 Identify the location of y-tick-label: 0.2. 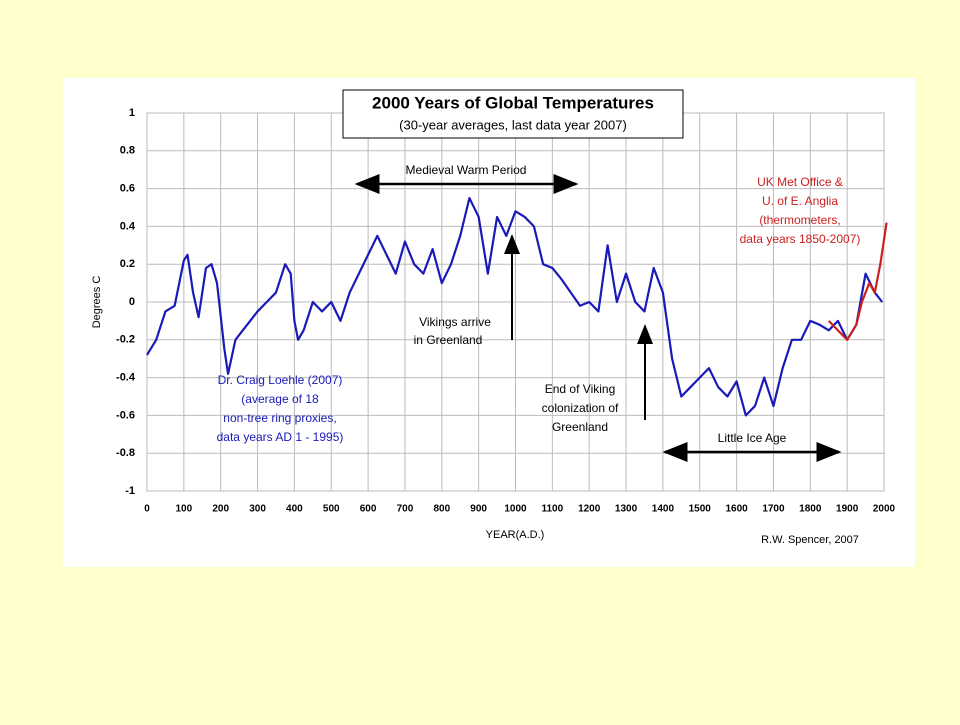
(127, 264).